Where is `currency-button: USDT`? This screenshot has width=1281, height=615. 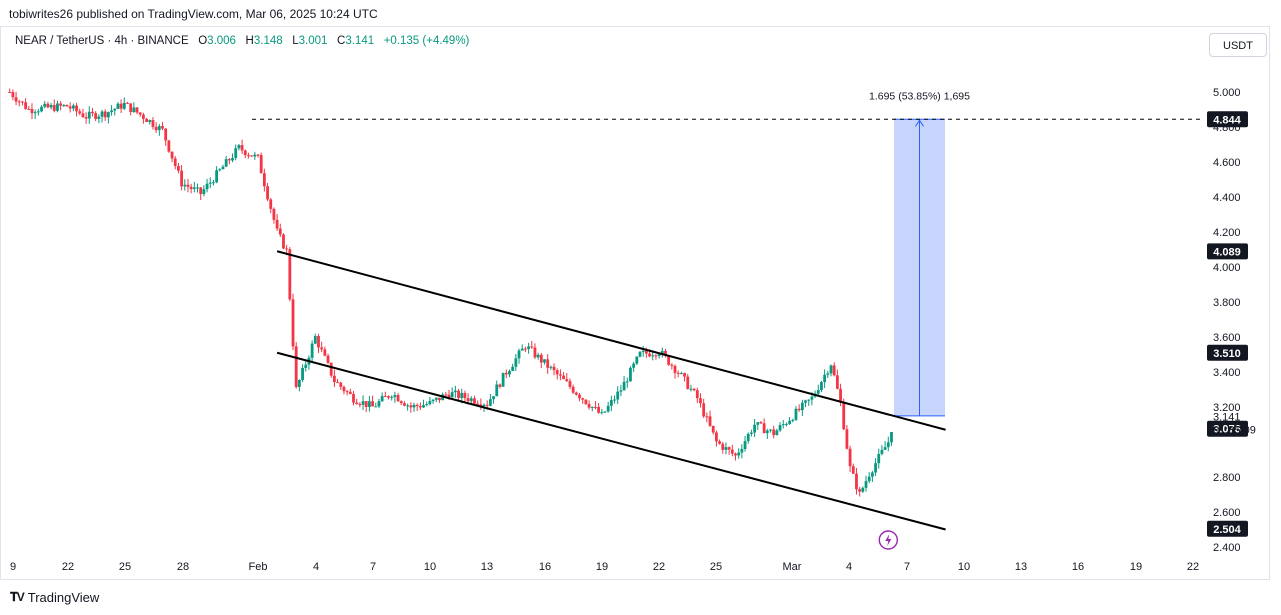
currency-button: USDT is located at coordinates (1238, 45).